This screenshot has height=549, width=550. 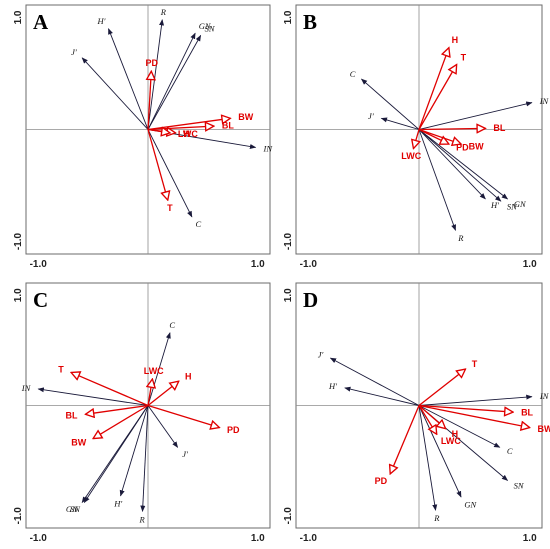 What do you see at coordinates (310, 22) in the screenshot?
I see `panel-letter: B` at bounding box center [310, 22].